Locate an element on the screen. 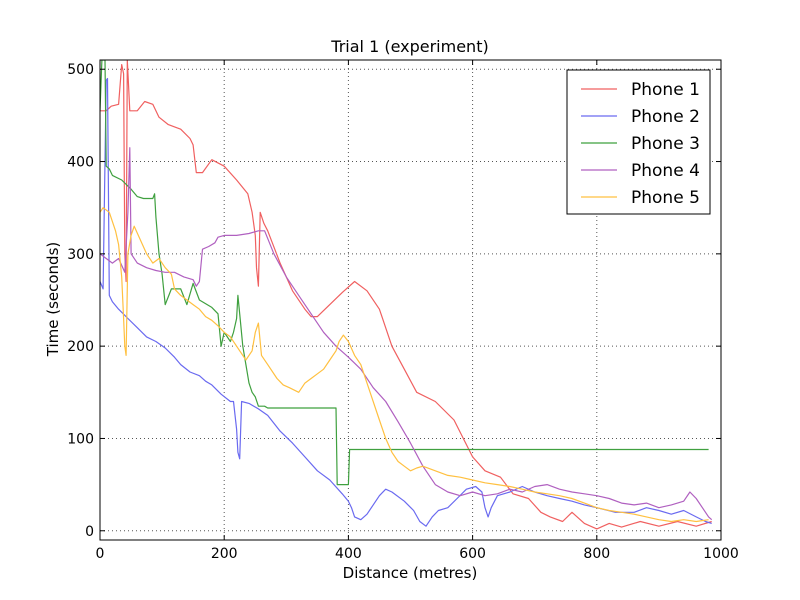  x-tick-label: 600 is located at coordinates (472, 554).